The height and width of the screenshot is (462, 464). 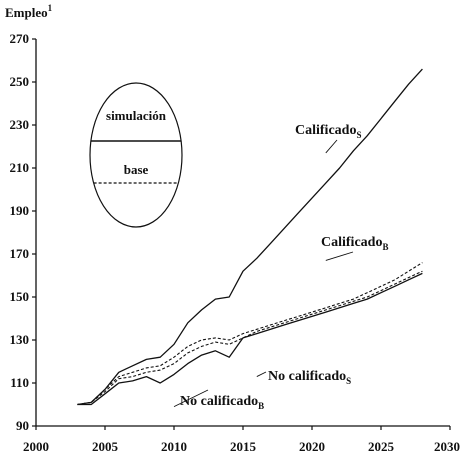 I want to click on y-tick-label: 270, so click(x=20, y=38).